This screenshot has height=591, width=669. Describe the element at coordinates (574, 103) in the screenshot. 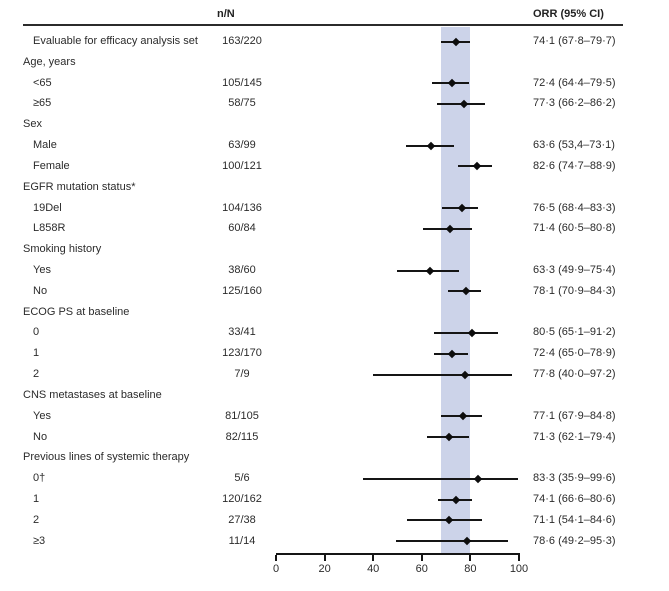

I see `orr-ci-value: 77·3 (66·2–86·2)` at that location.